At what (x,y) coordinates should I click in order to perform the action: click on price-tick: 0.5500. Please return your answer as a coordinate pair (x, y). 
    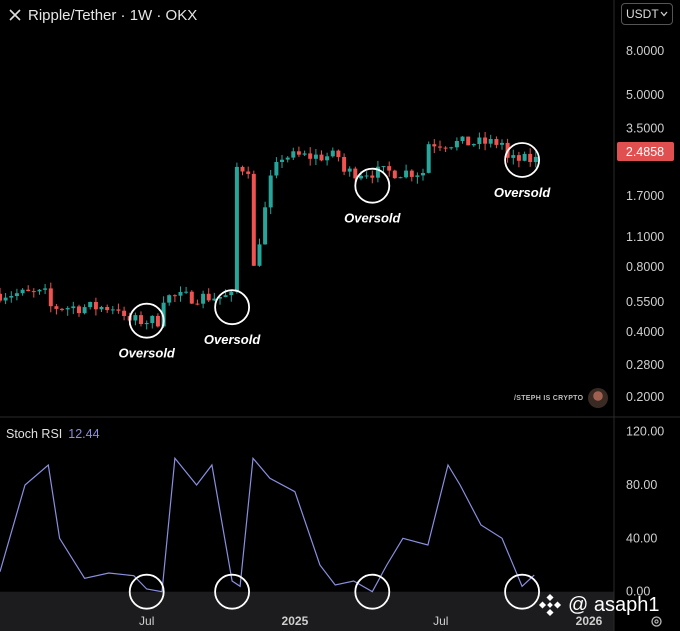
    Looking at the image, I should click on (645, 302).